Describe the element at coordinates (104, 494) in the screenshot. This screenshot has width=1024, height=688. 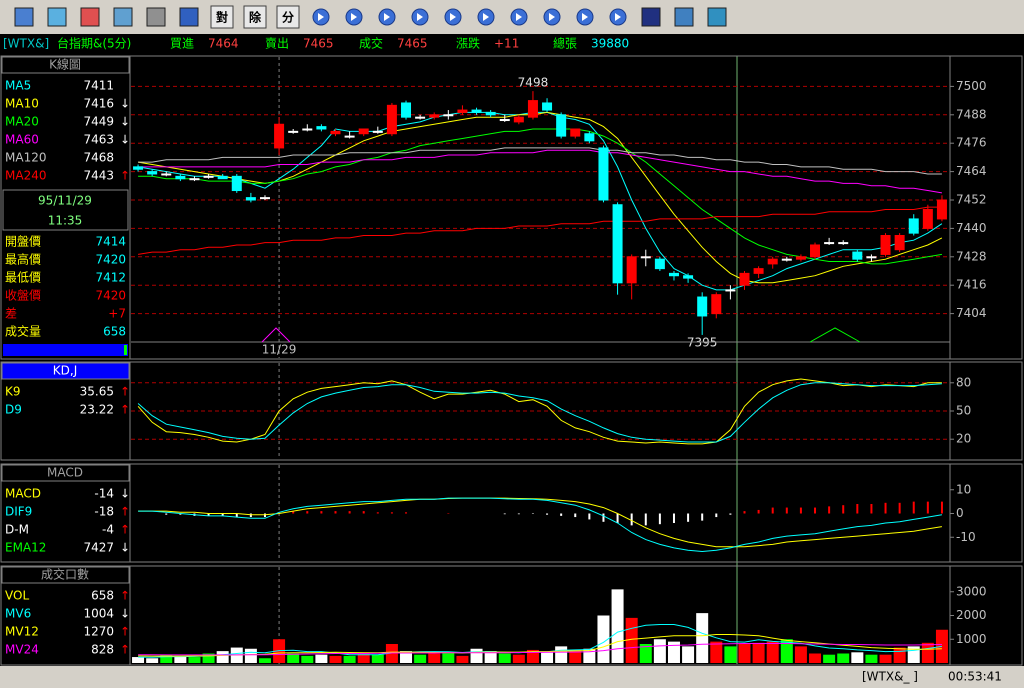
I see `legend-value: -14` at that location.